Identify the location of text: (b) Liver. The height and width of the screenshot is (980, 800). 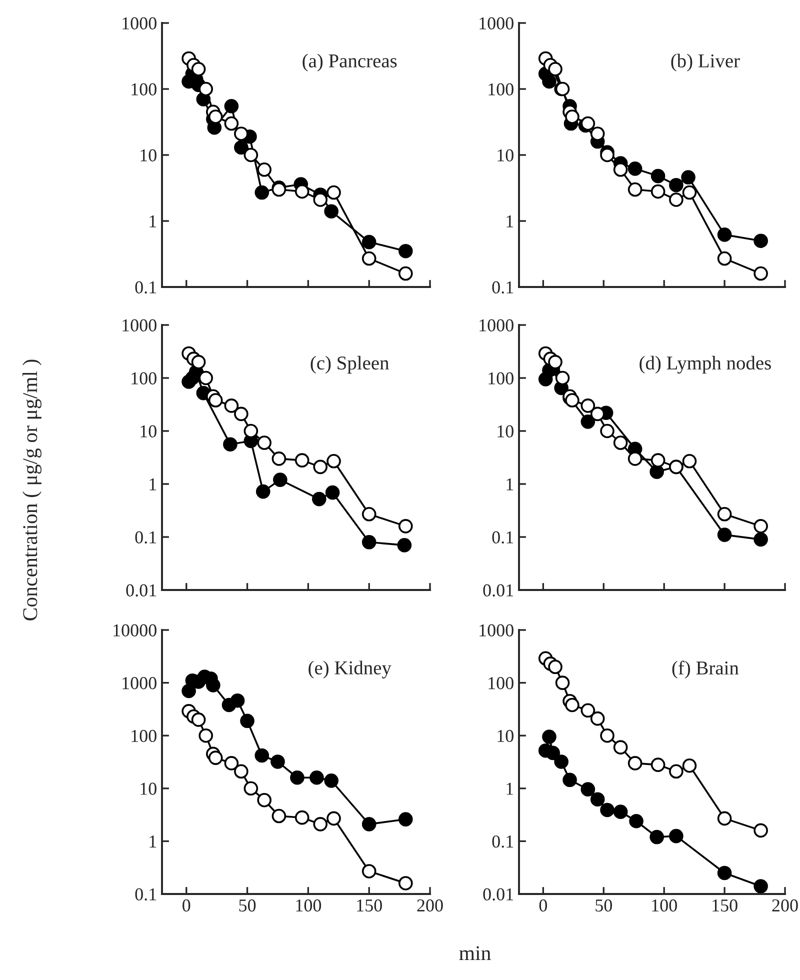
(705, 63).